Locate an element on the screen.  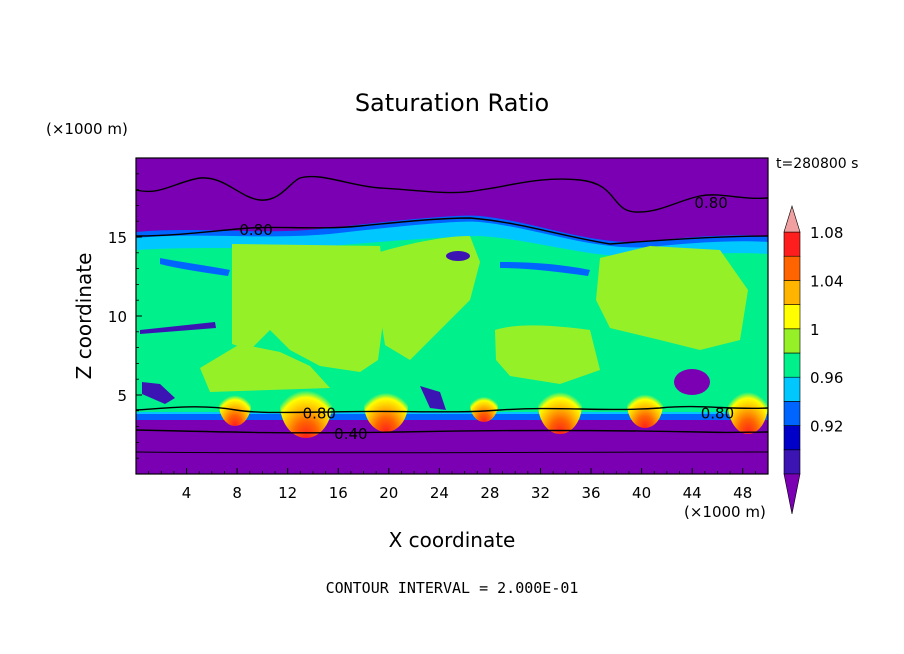
y-axis: 5 10 15 is located at coordinates (125, 316).